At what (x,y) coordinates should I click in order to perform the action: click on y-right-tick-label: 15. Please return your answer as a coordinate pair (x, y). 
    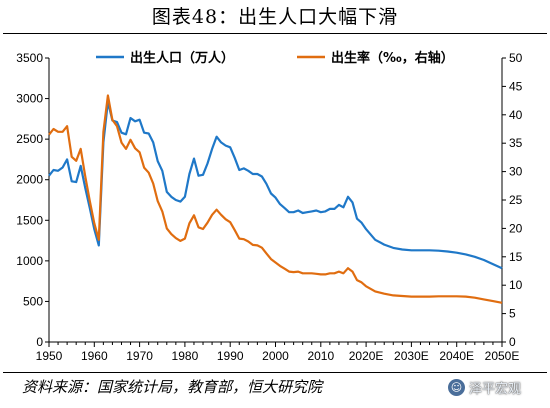
    Looking at the image, I should click on (516, 257).